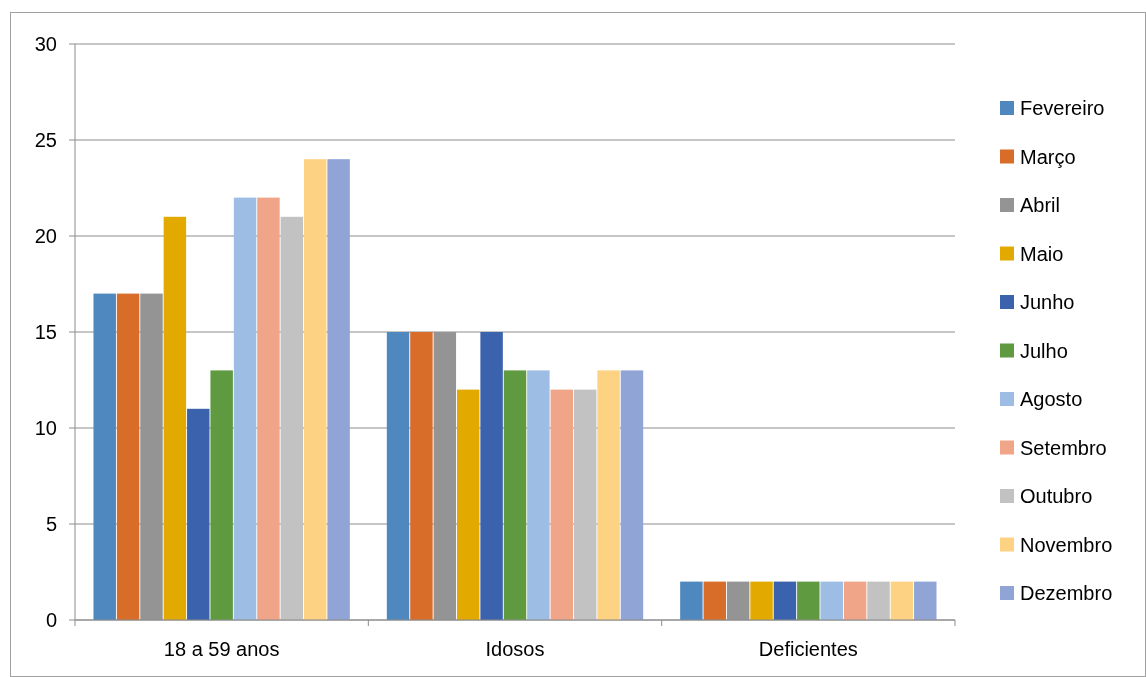 The image size is (1146, 677). Describe the element at coordinates (51, 524) in the screenshot. I see `y-tick-label: 5` at that location.